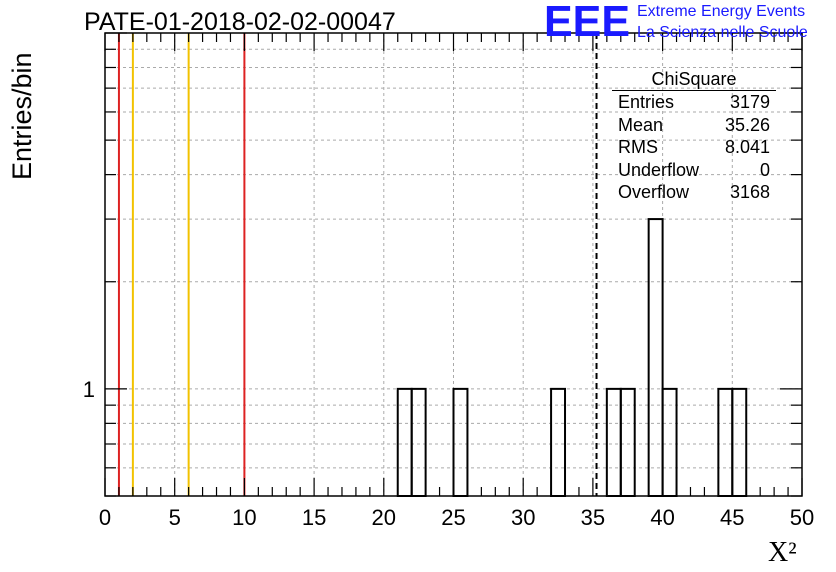 This screenshot has height=572, width=836. Describe the element at coordinates (694, 125) in the screenshot. I see `stats-row-mean: Mean 35.26` at that location.